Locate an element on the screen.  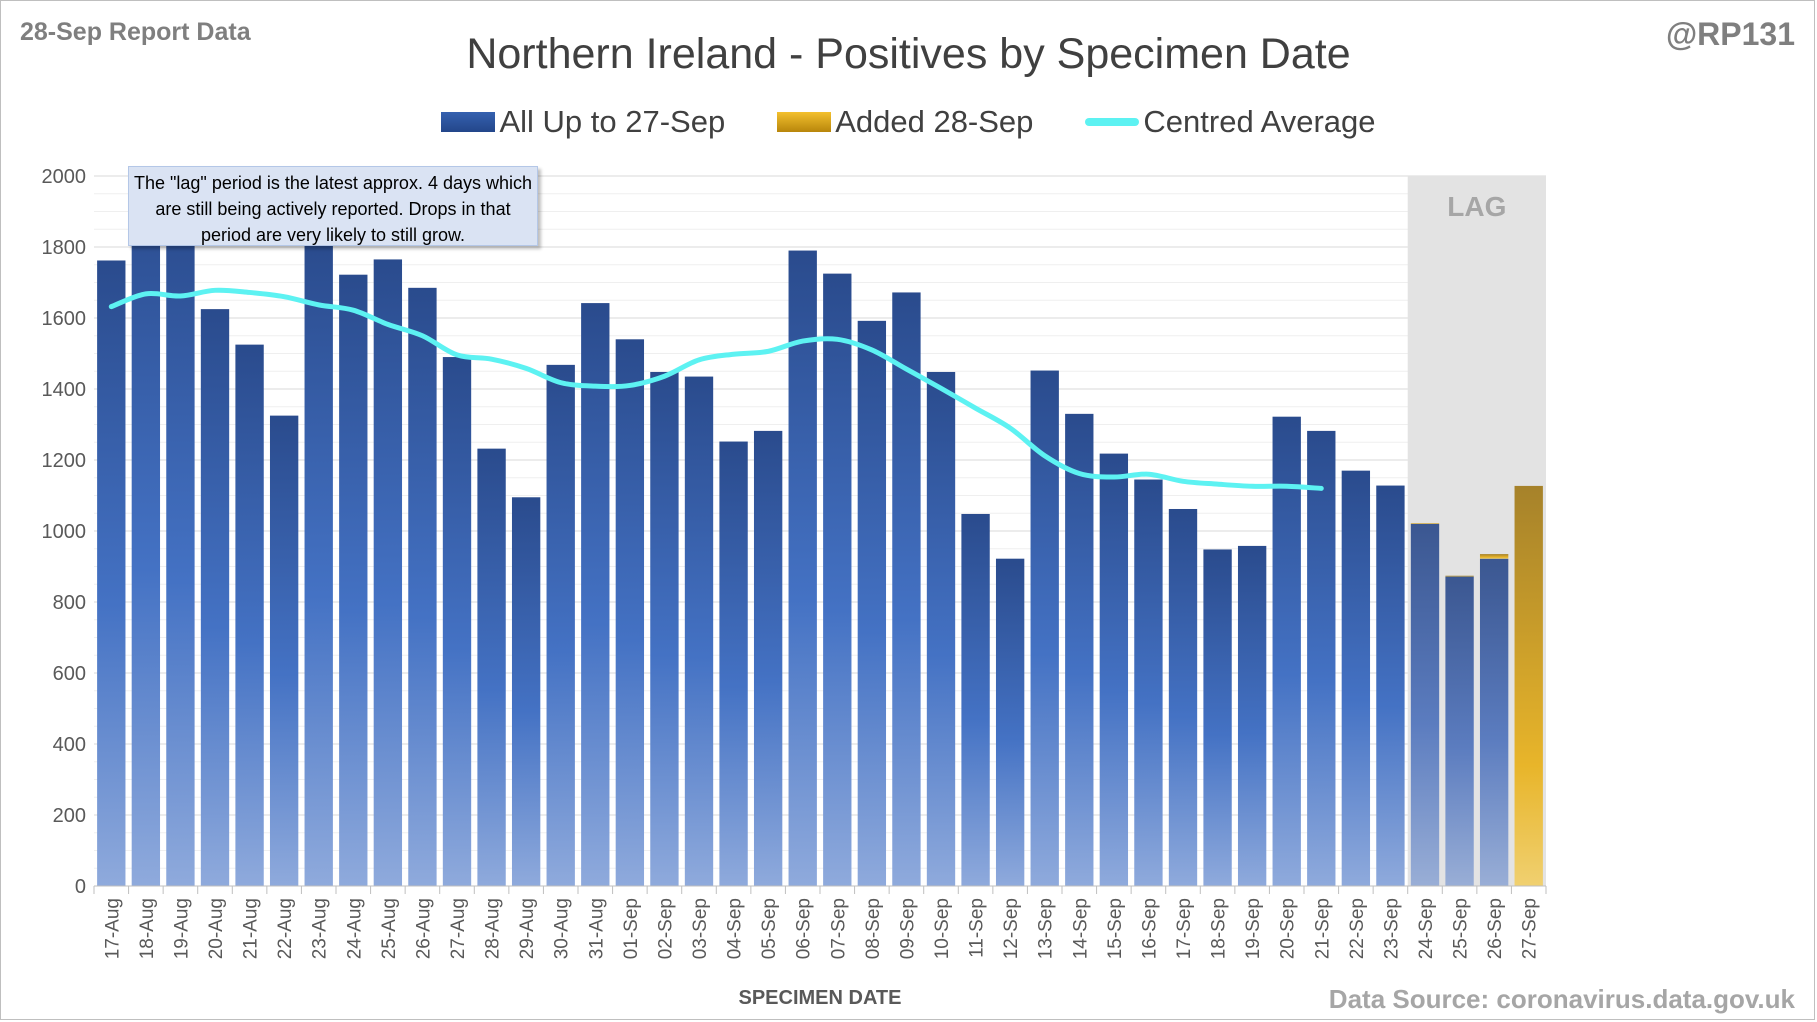
x-tick-label: 07-Sep is located at coordinates (838, 928).